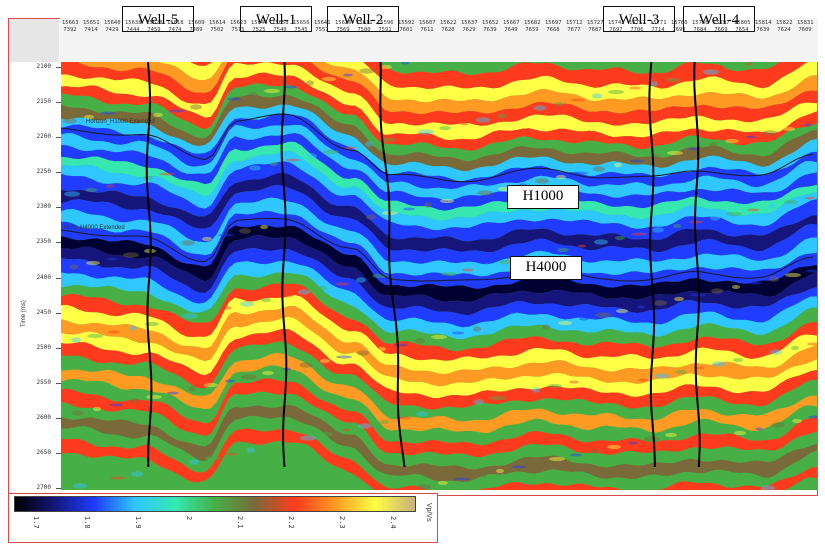  I want to click on horizon-tag-h1000: Horizon_H1000 Extended, so click(120, 122).